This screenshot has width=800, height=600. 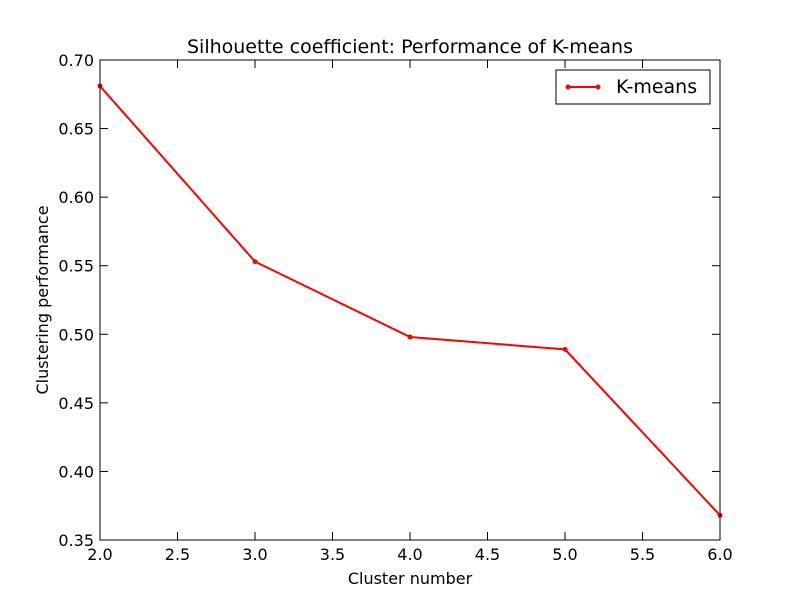 I want to click on x-tick-label: 5.5, so click(x=642, y=554).